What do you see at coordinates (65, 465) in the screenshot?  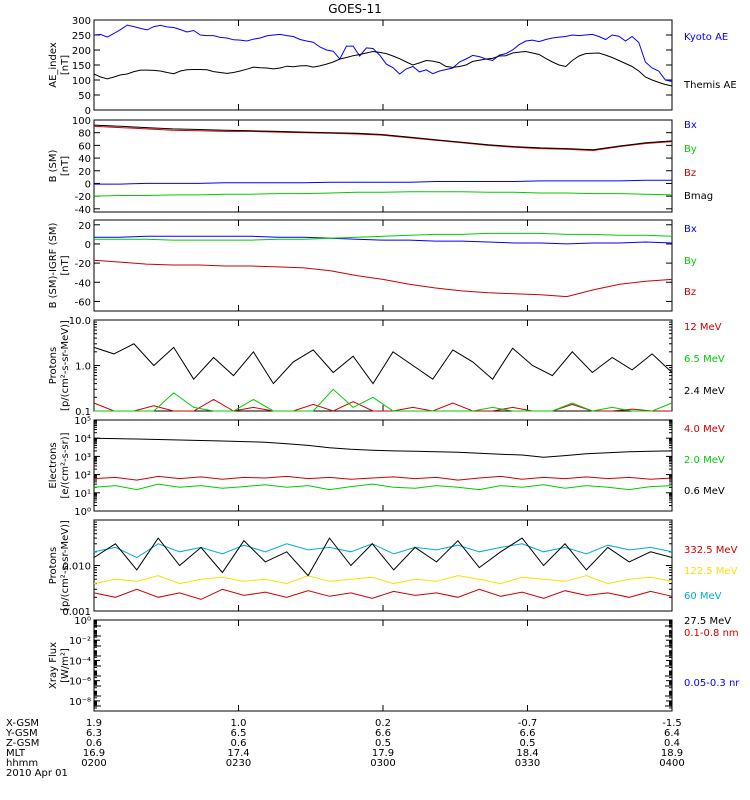 I see `y-axis-unit: [e/(cm²-s-sr)]` at bounding box center [65, 465].